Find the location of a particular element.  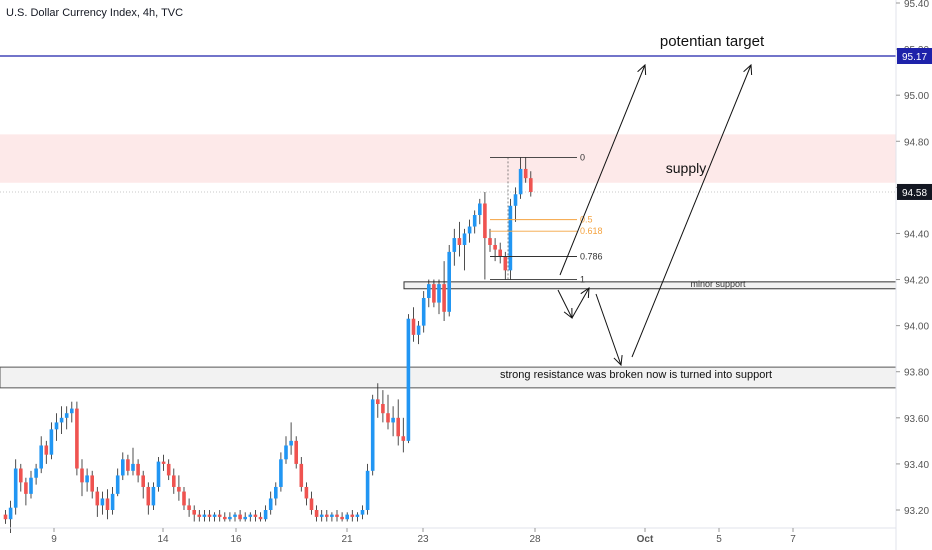

arrow-dip-minor is located at coordinates (565, 304).